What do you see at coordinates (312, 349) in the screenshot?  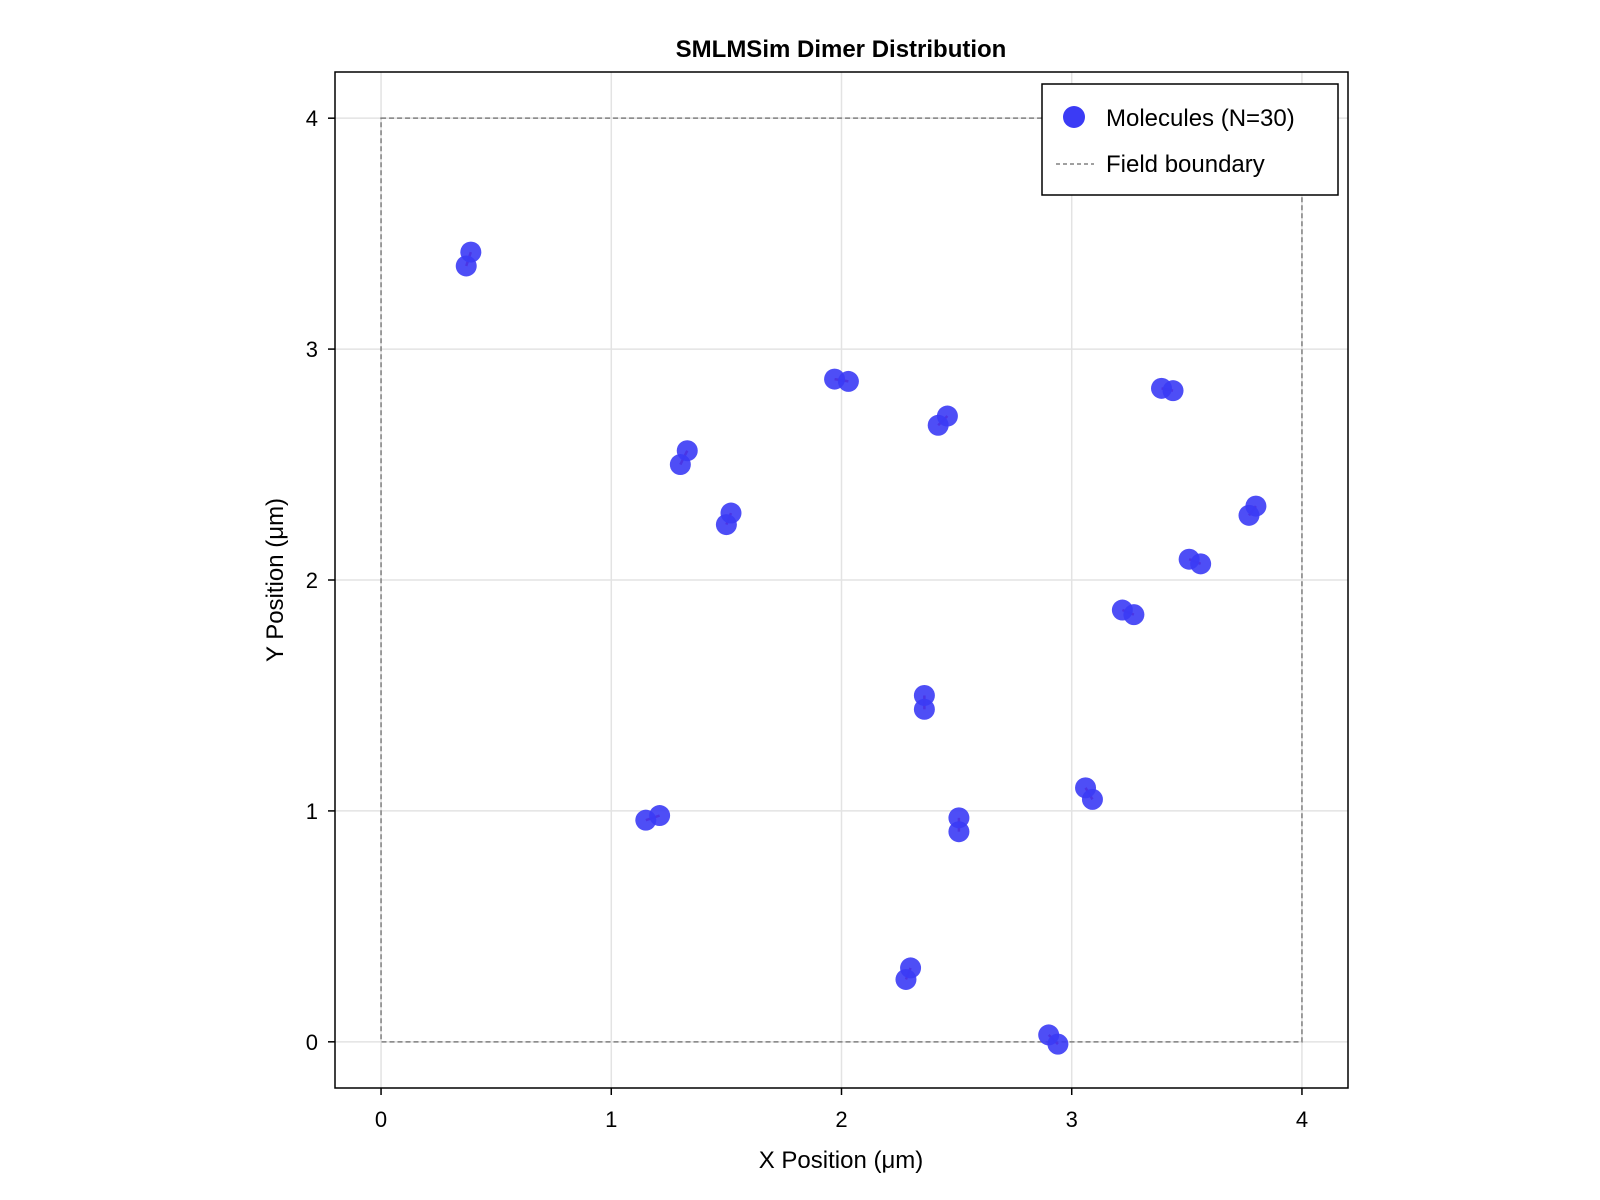 I see `y-tick-label: 3` at bounding box center [312, 349].